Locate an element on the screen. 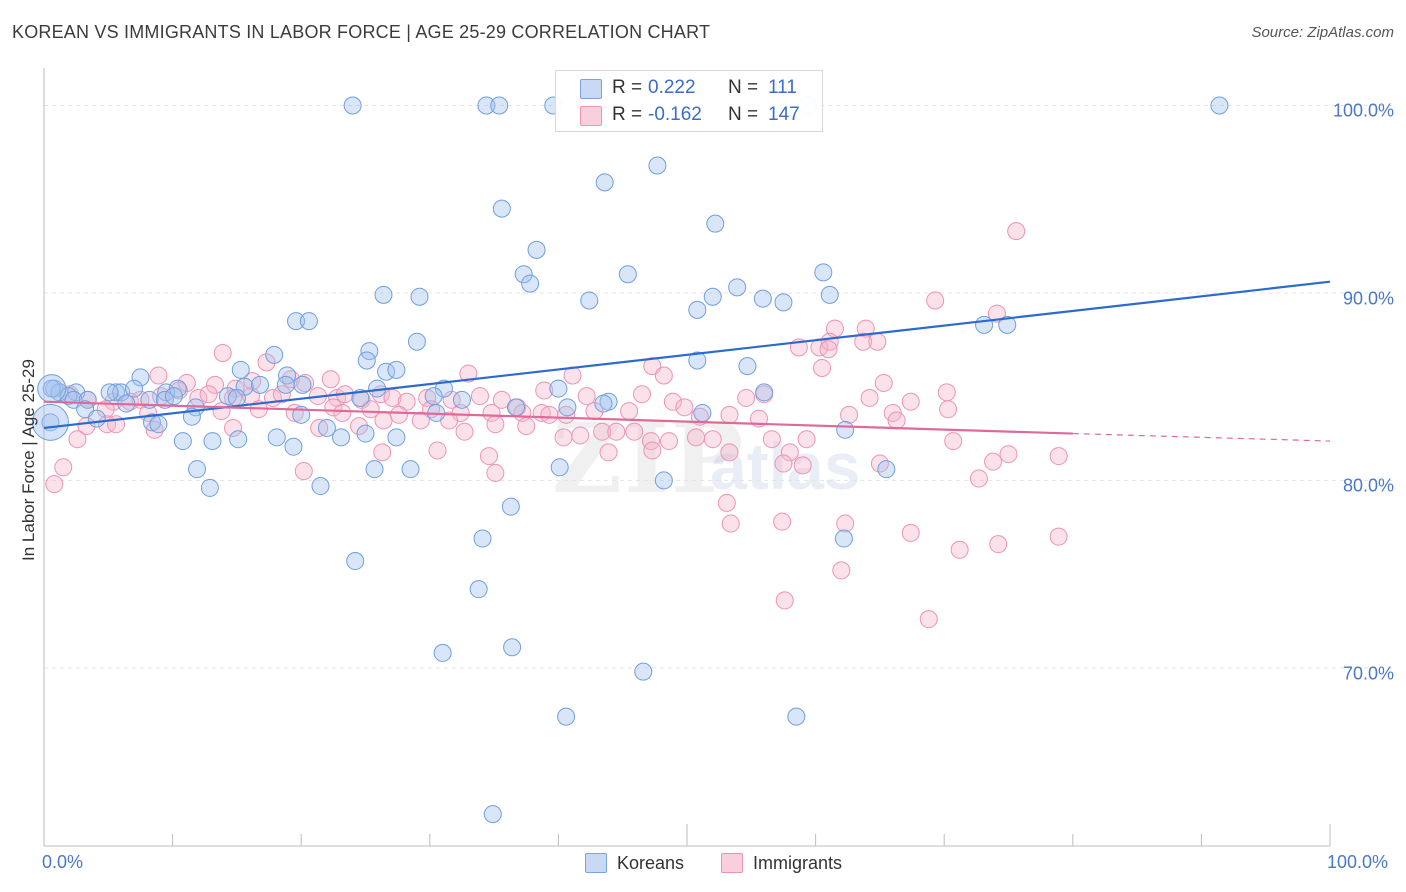  r-label: R = is located at coordinates (627, 114).